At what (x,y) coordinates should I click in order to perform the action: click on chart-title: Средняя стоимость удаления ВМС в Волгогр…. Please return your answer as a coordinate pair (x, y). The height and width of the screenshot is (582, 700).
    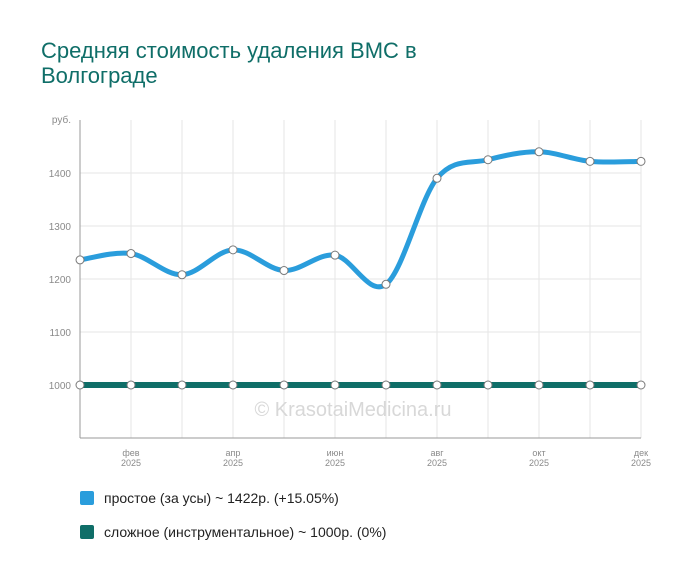
    Looking at the image, I should click on (229, 63).